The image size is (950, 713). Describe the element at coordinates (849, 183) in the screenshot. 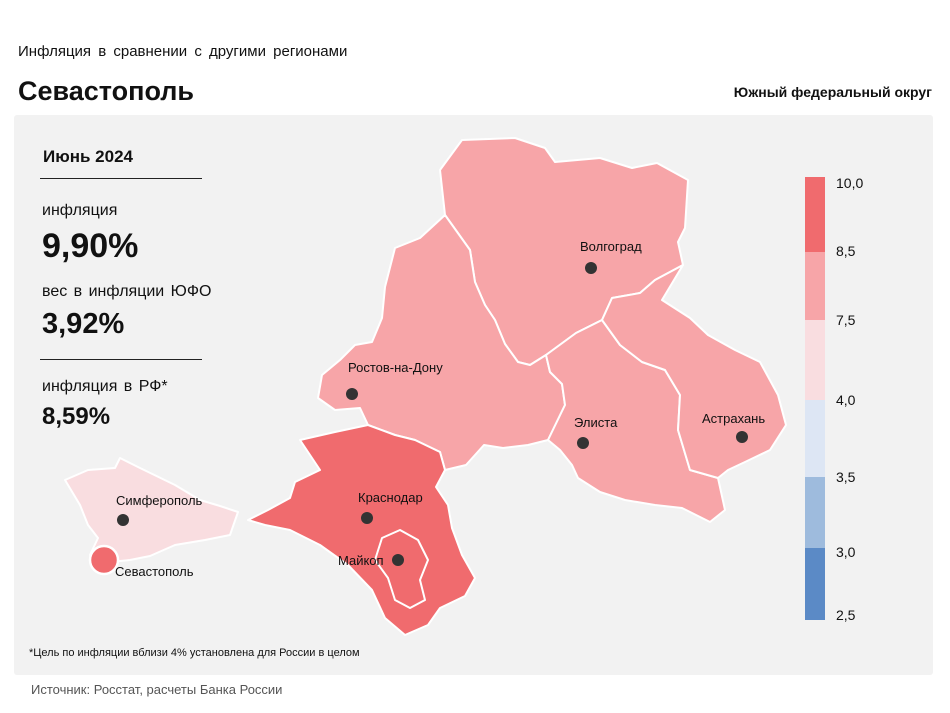

I see `legend-label-1: 10,0` at that location.